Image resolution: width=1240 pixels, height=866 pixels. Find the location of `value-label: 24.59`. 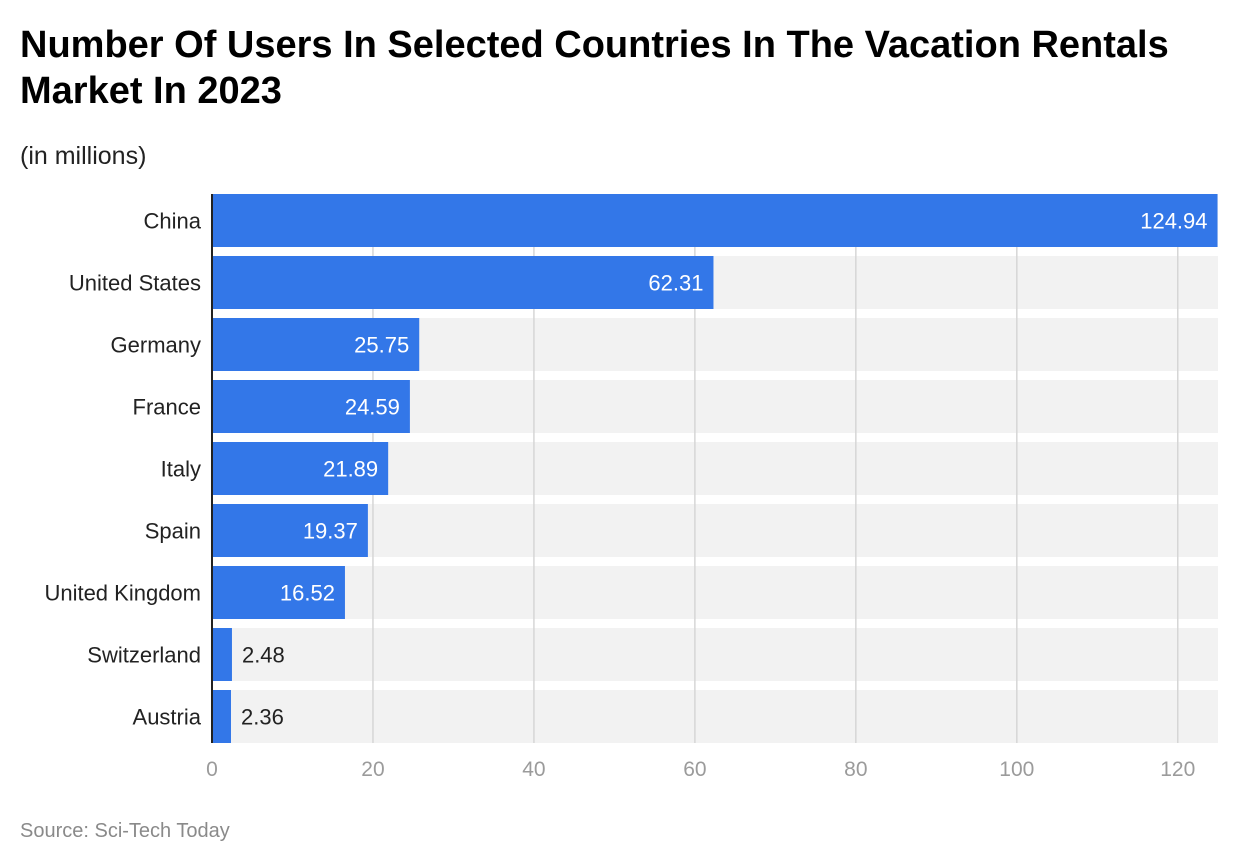

value-label: 24.59 is located at coordinates (372, 407).